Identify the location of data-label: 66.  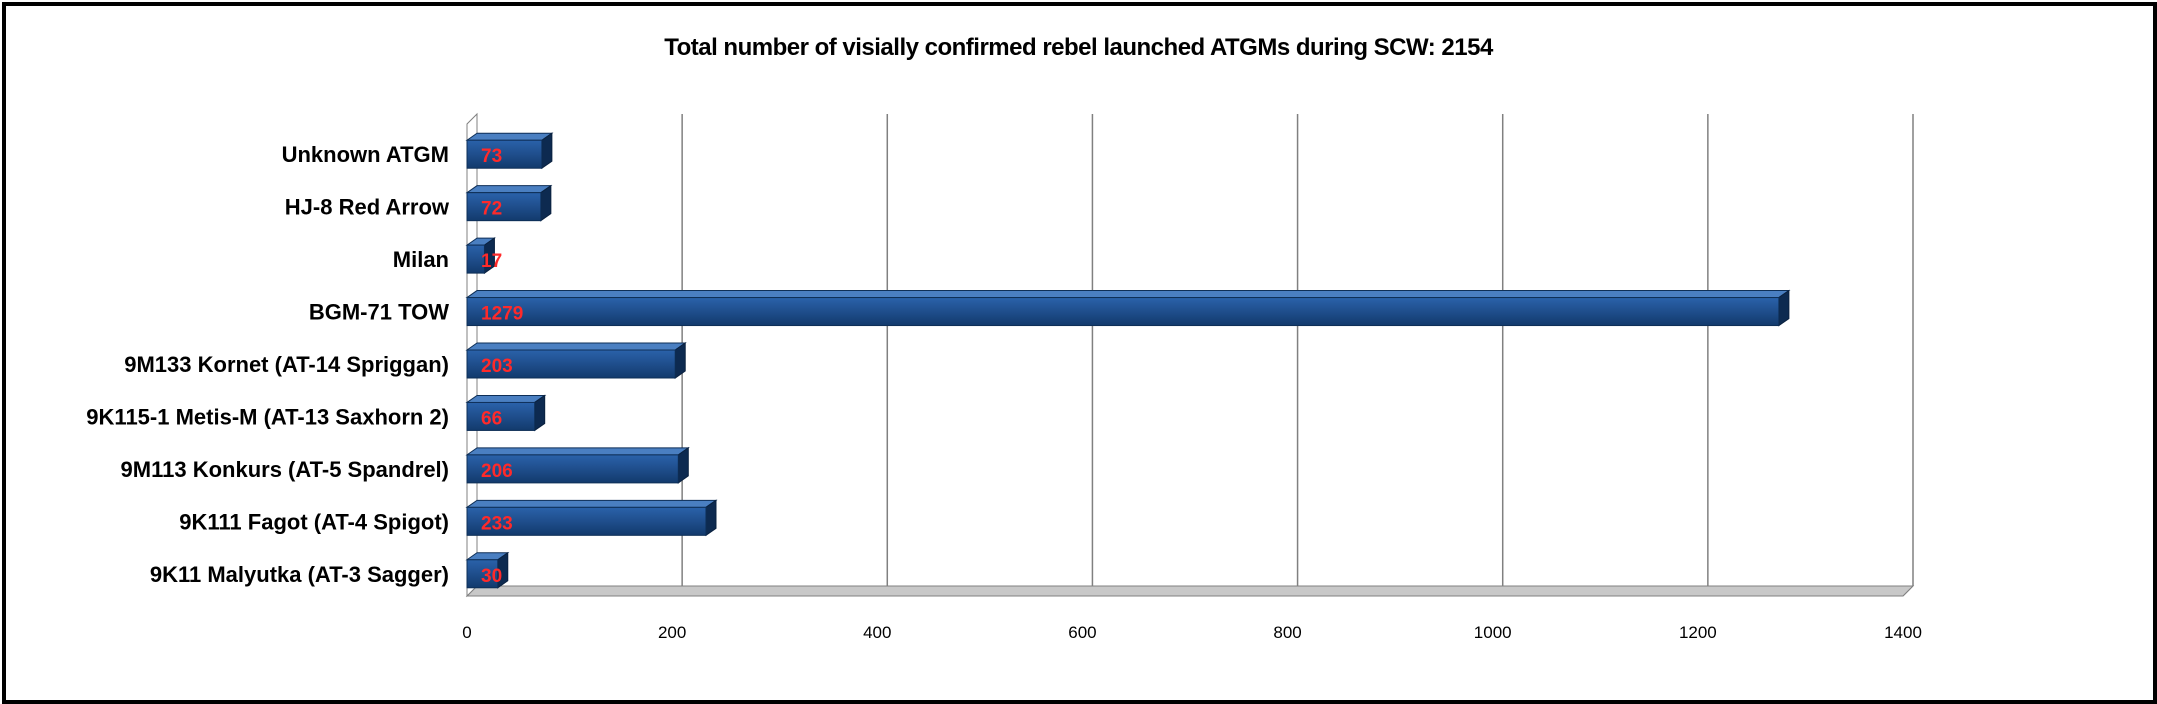
(491, 418).